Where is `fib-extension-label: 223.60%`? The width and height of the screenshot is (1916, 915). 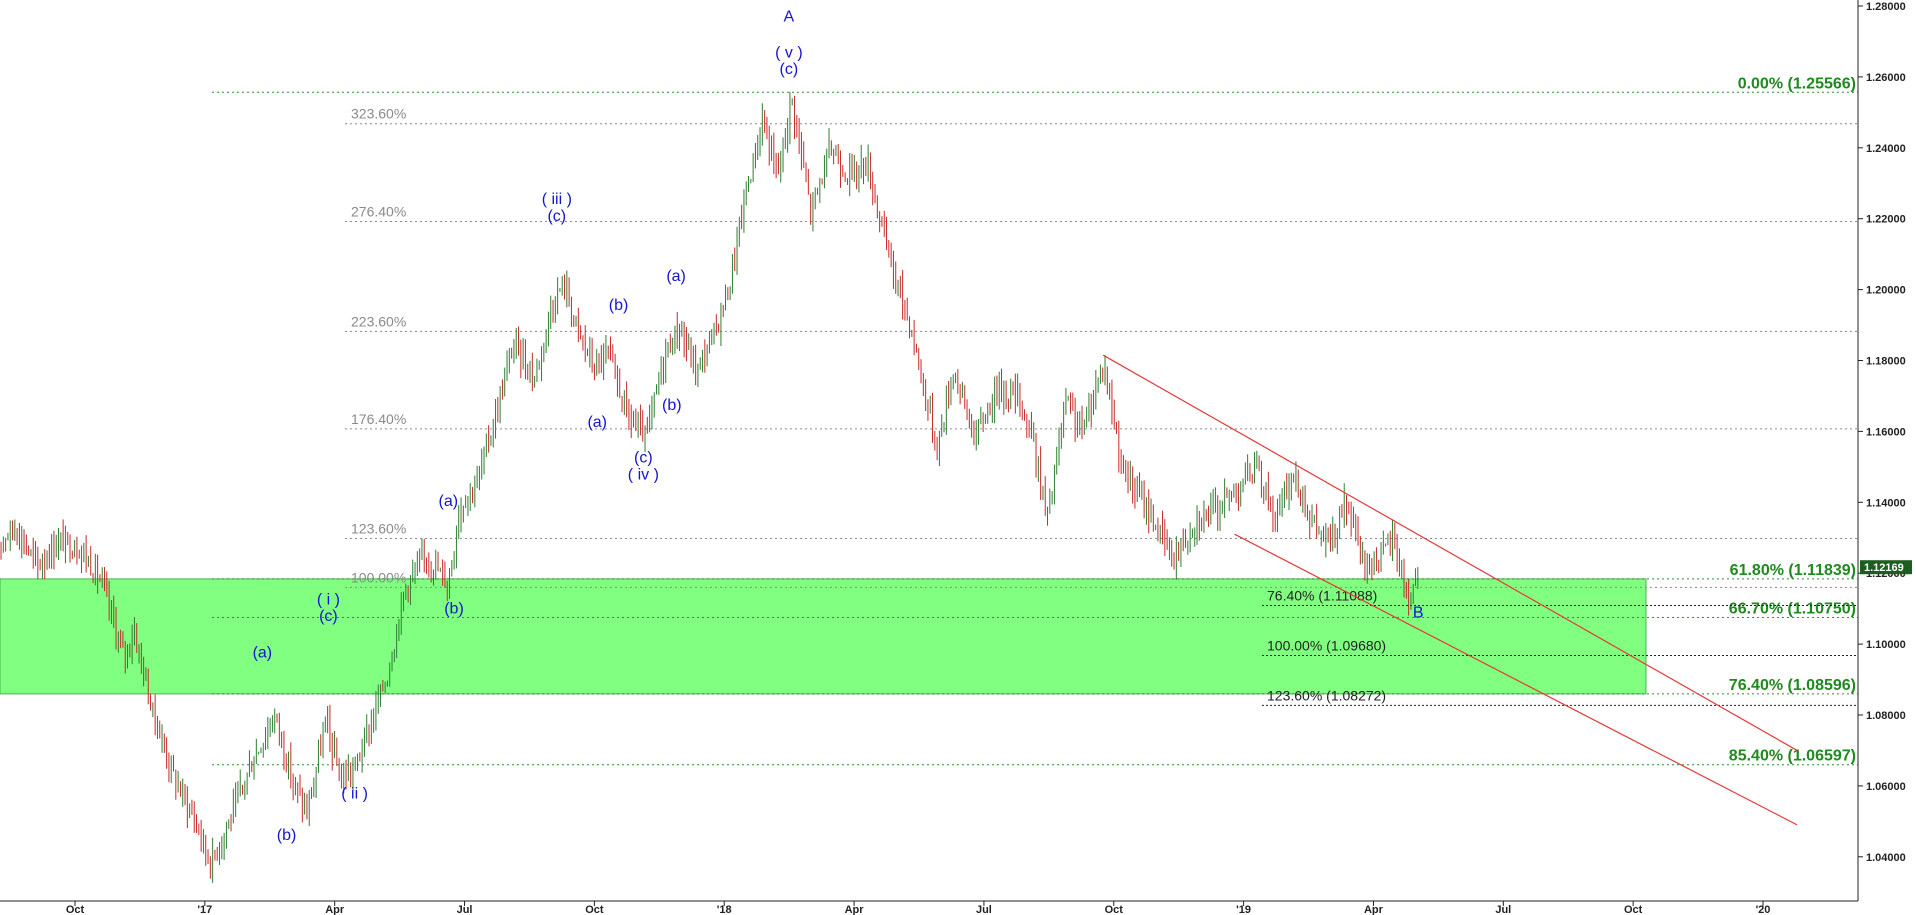 fib-extension-label: 223.60% is located at coordinates (378, 321).